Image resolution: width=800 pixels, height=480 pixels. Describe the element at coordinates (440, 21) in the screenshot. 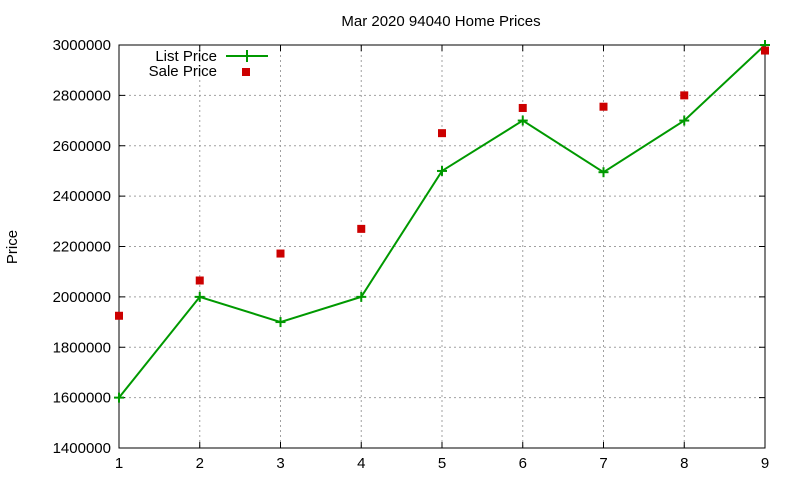

I see `chart-title: Mar 2020 94040 Home Prices` at that location.